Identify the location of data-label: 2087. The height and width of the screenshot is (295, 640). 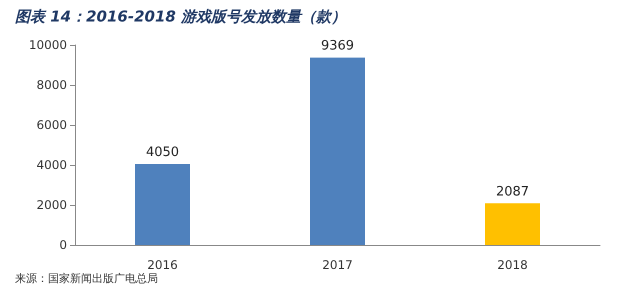
(513, 192).